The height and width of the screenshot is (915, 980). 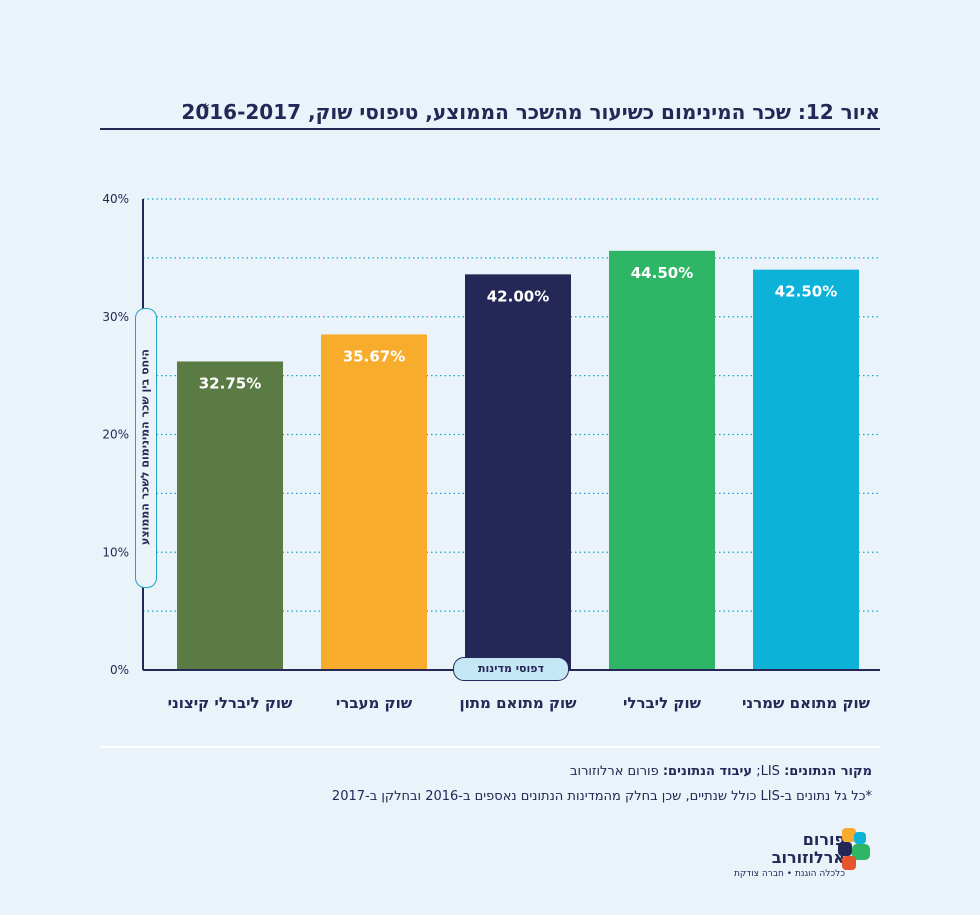 What do you see at coordinates (115, 552) in the screenshot?
I see `y-tick-label: 10%` at bounding box center [115, 552].